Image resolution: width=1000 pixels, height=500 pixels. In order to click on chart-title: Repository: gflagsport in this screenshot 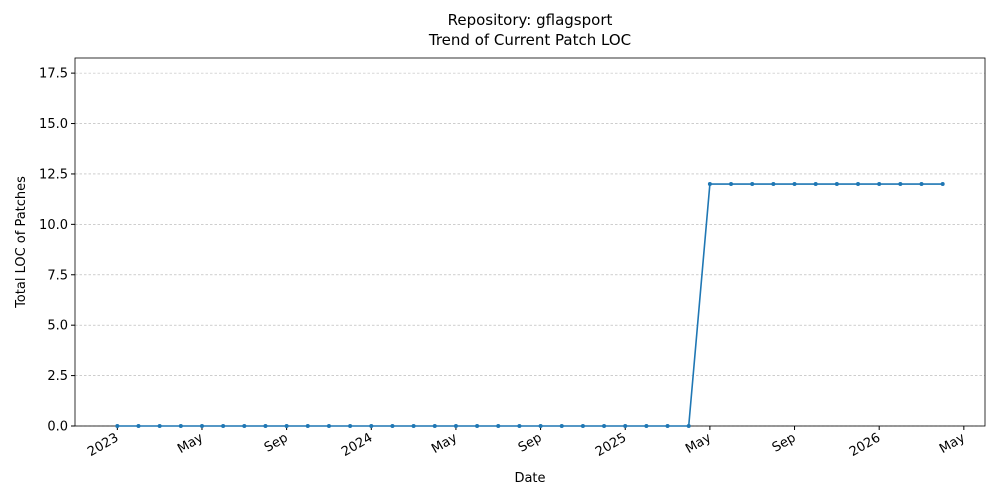, I will do `click(530, 20)`.